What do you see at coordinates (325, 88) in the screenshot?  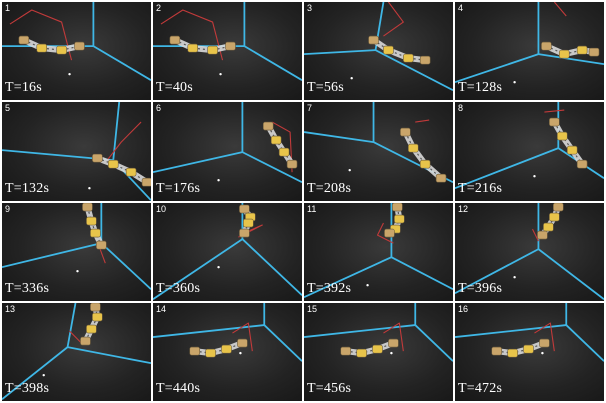 I see `frame-timestamp: T=56s` at bounding box center [325, 88].